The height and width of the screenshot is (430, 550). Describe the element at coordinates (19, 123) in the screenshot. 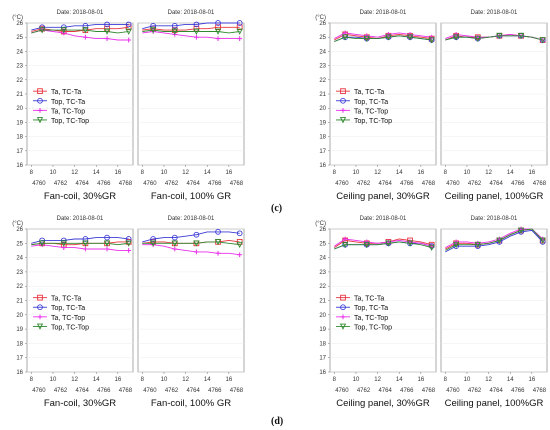

I see `y-tick-label: 19` at that location.